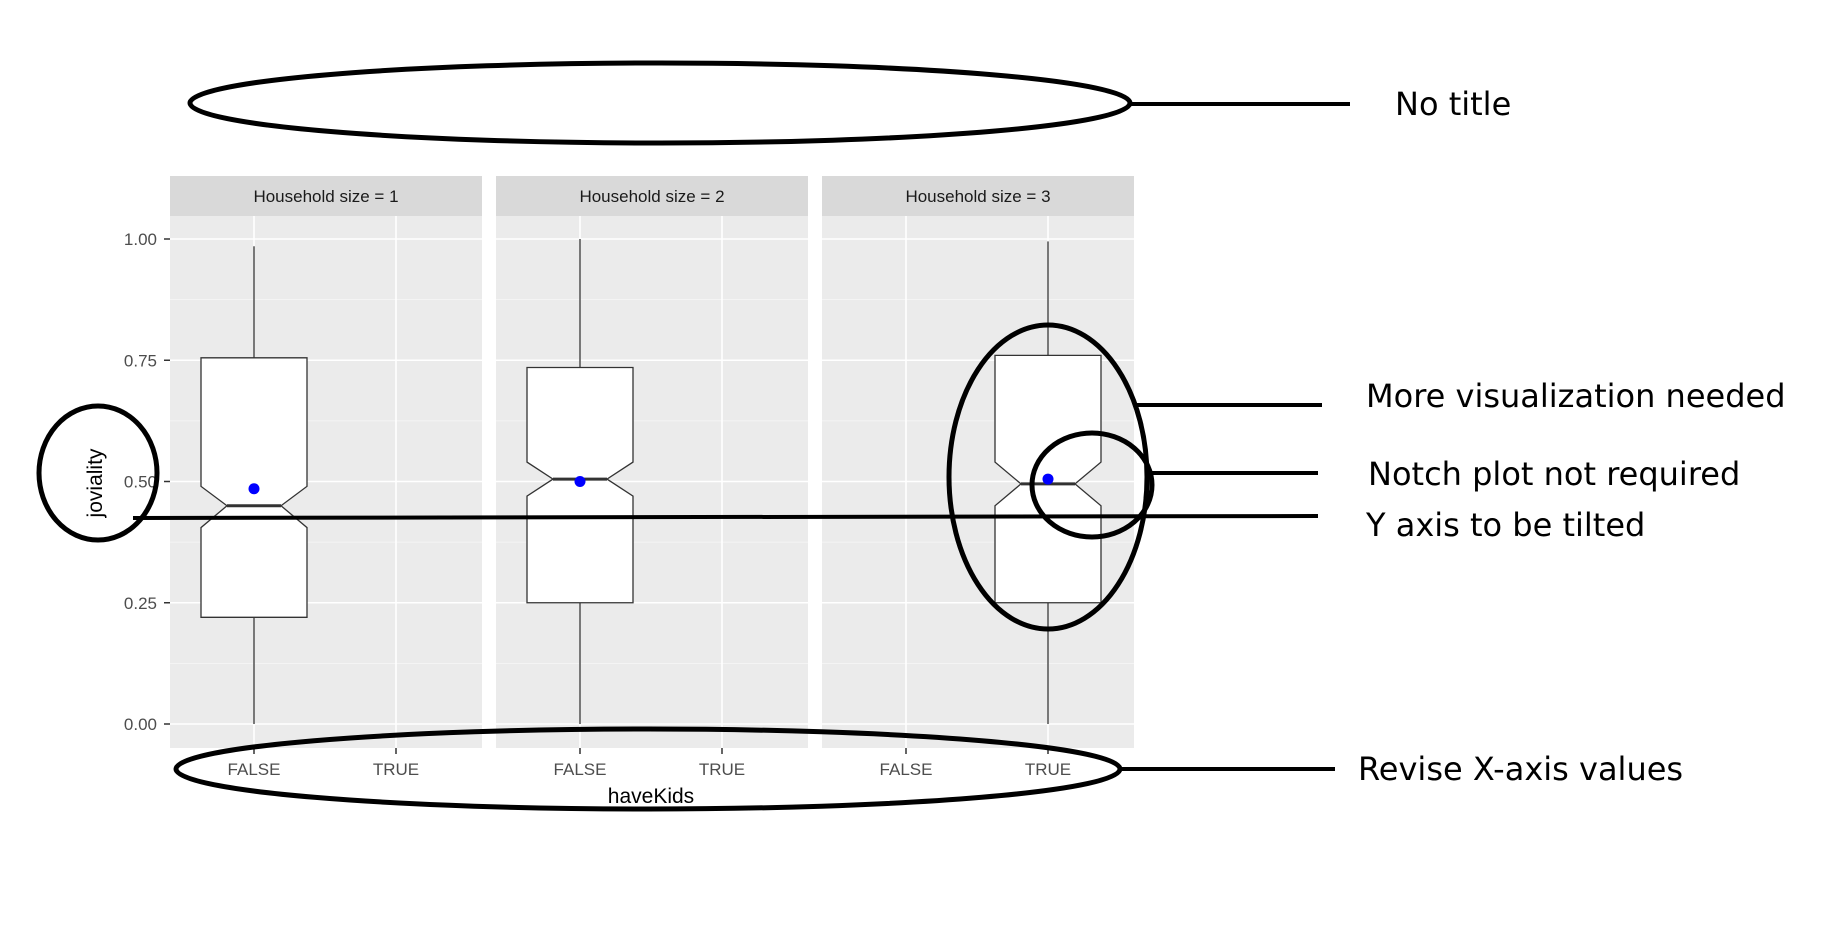 This screenshot has width=1846, height=948. What do you see at coordinates (140, 360) in the screenshot?
I see `y-tick-label: 0.75` at bounding box center [140, 360].